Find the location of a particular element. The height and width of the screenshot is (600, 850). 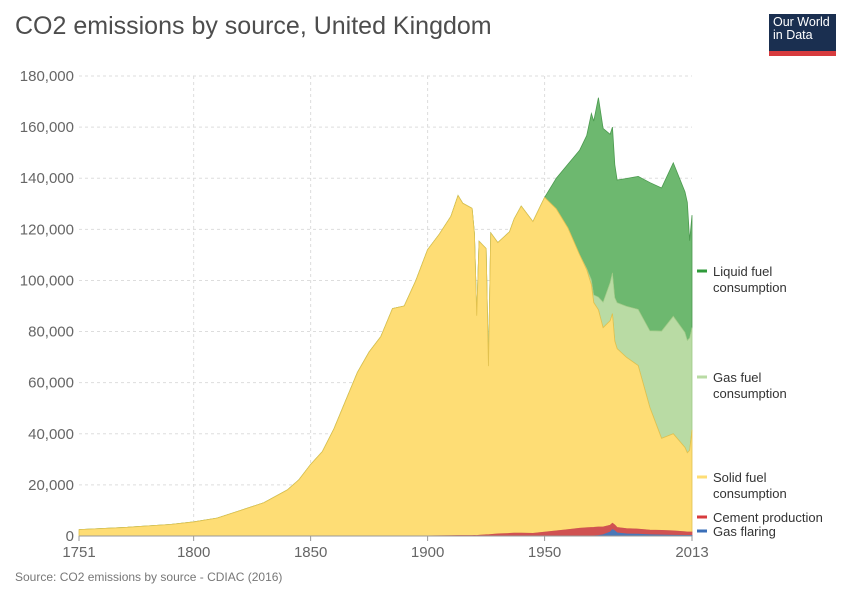

x-axis-ticks: 1751 1800 1850 1900 1950 2013 is located at coordinates (385, 548).